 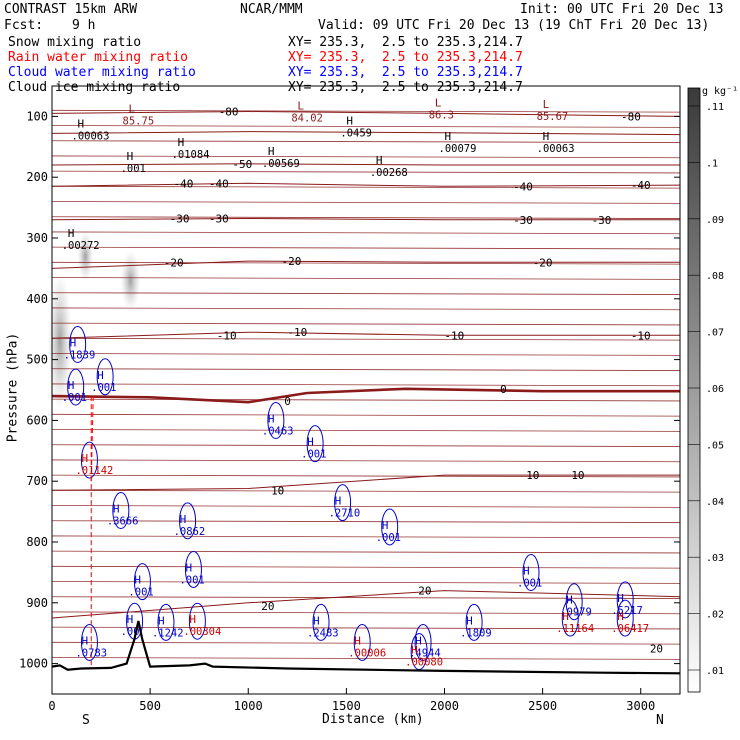 What do you see at coordinates (425, 653) in the screenshot?
I see `extremum-value: .4944` at bounding box center [425, 653].